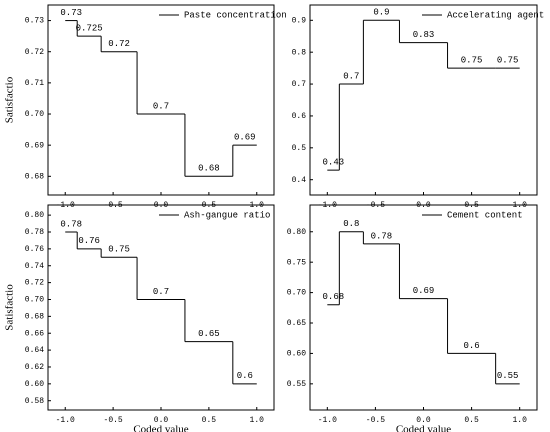 Image resolution: width=550 pixels, height=432 pixels. What do you see at coordinates (34, 333) in the screenshot?
I see `y-tick-label: 0.66` at bounding box center [34, 333].